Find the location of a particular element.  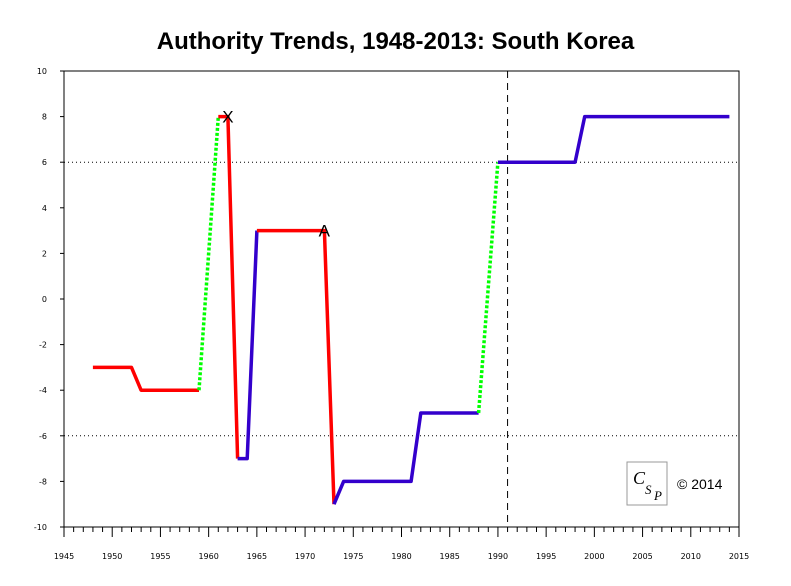

csp-logo: C S P is located at coordinates (647, 483).